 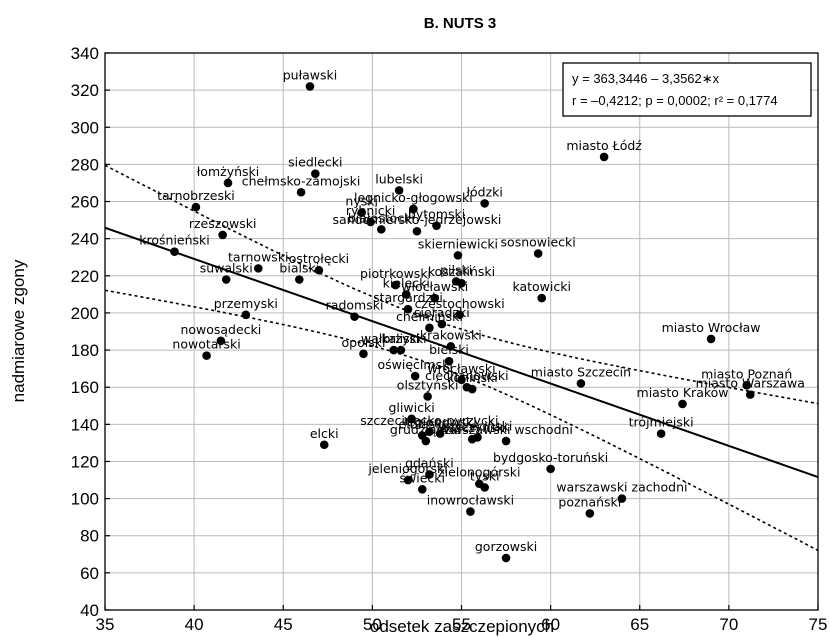 I want to click on data-label: trójmiejski, so click(x=661, y=422).